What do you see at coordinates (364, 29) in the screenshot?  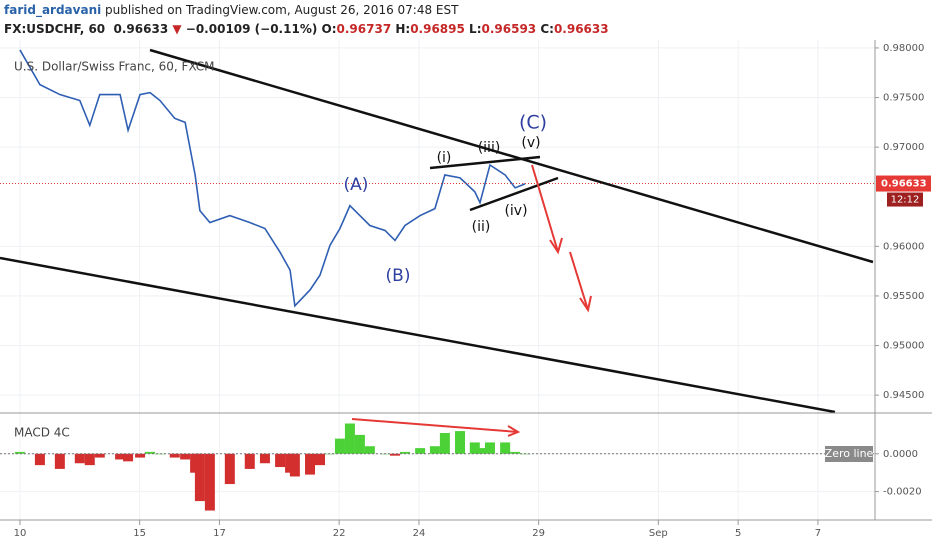 I see `ohlc-o: 0.96737` at bounding box center [364, 29].